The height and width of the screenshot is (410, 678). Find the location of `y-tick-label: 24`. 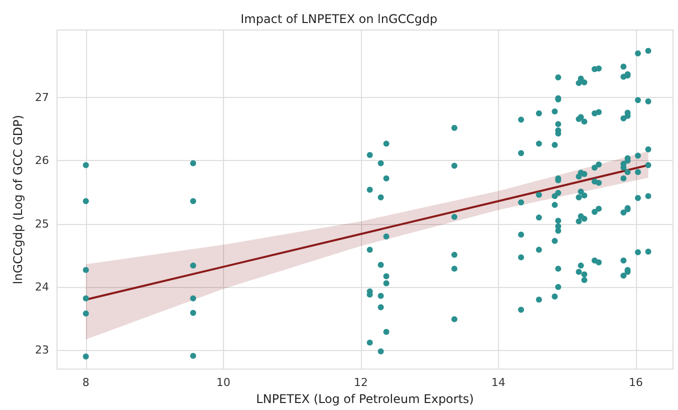

y-tick-label: 24 is located at coordinates (42, 287).